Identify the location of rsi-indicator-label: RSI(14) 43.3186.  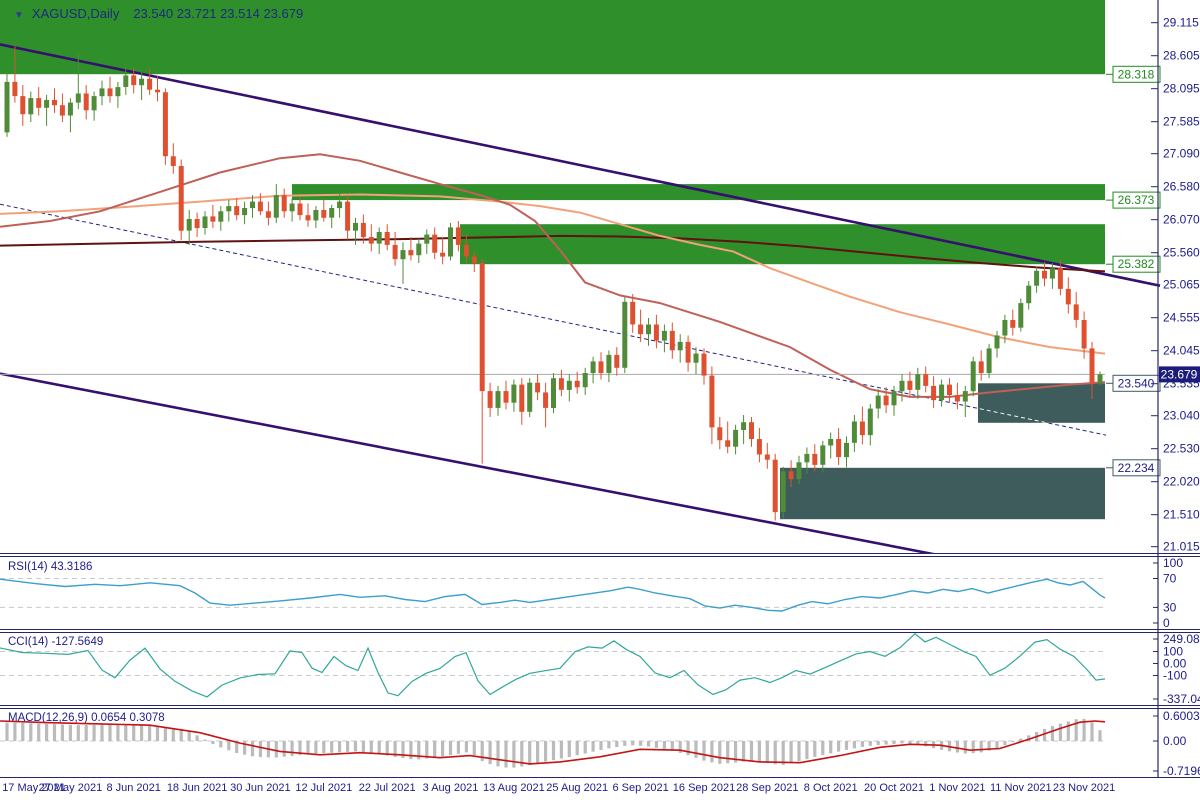
(50, 567).